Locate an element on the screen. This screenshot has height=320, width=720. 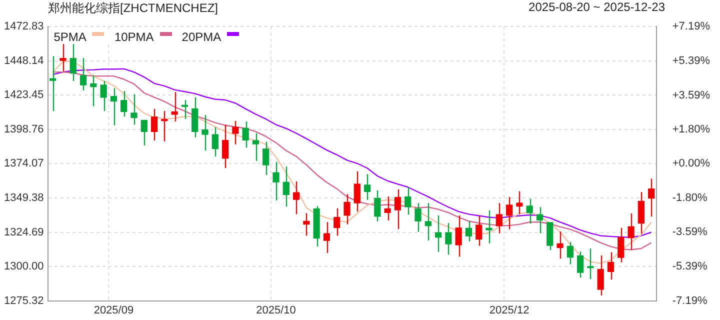
legend-label: 5PMA is located at coordinates (70, 37).